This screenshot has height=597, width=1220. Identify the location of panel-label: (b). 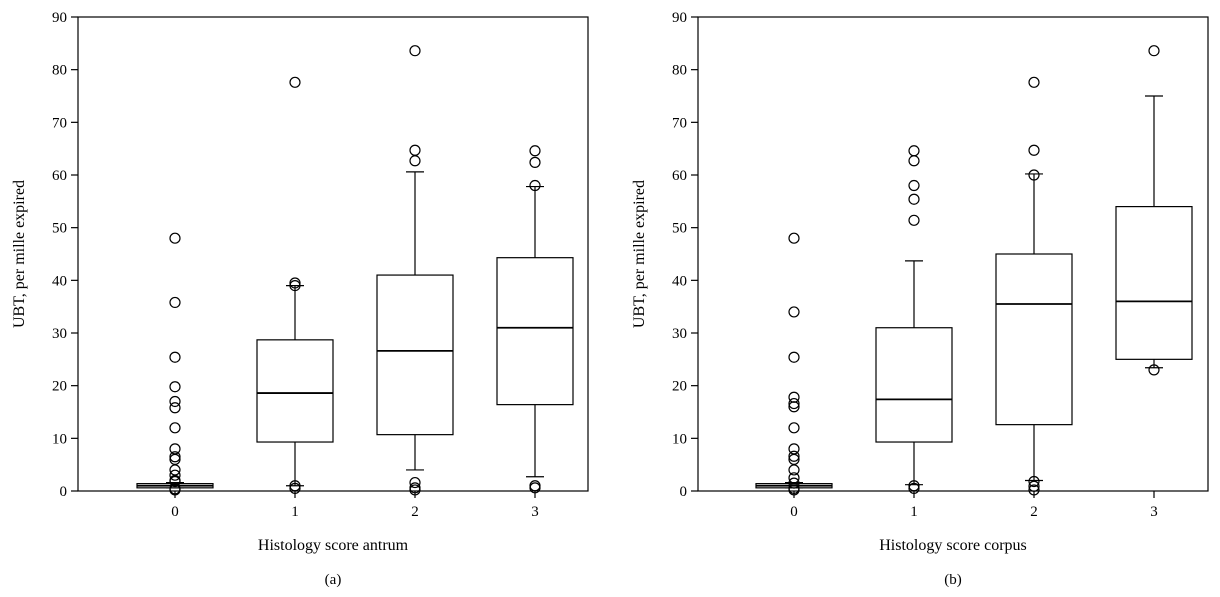
(953, 580).